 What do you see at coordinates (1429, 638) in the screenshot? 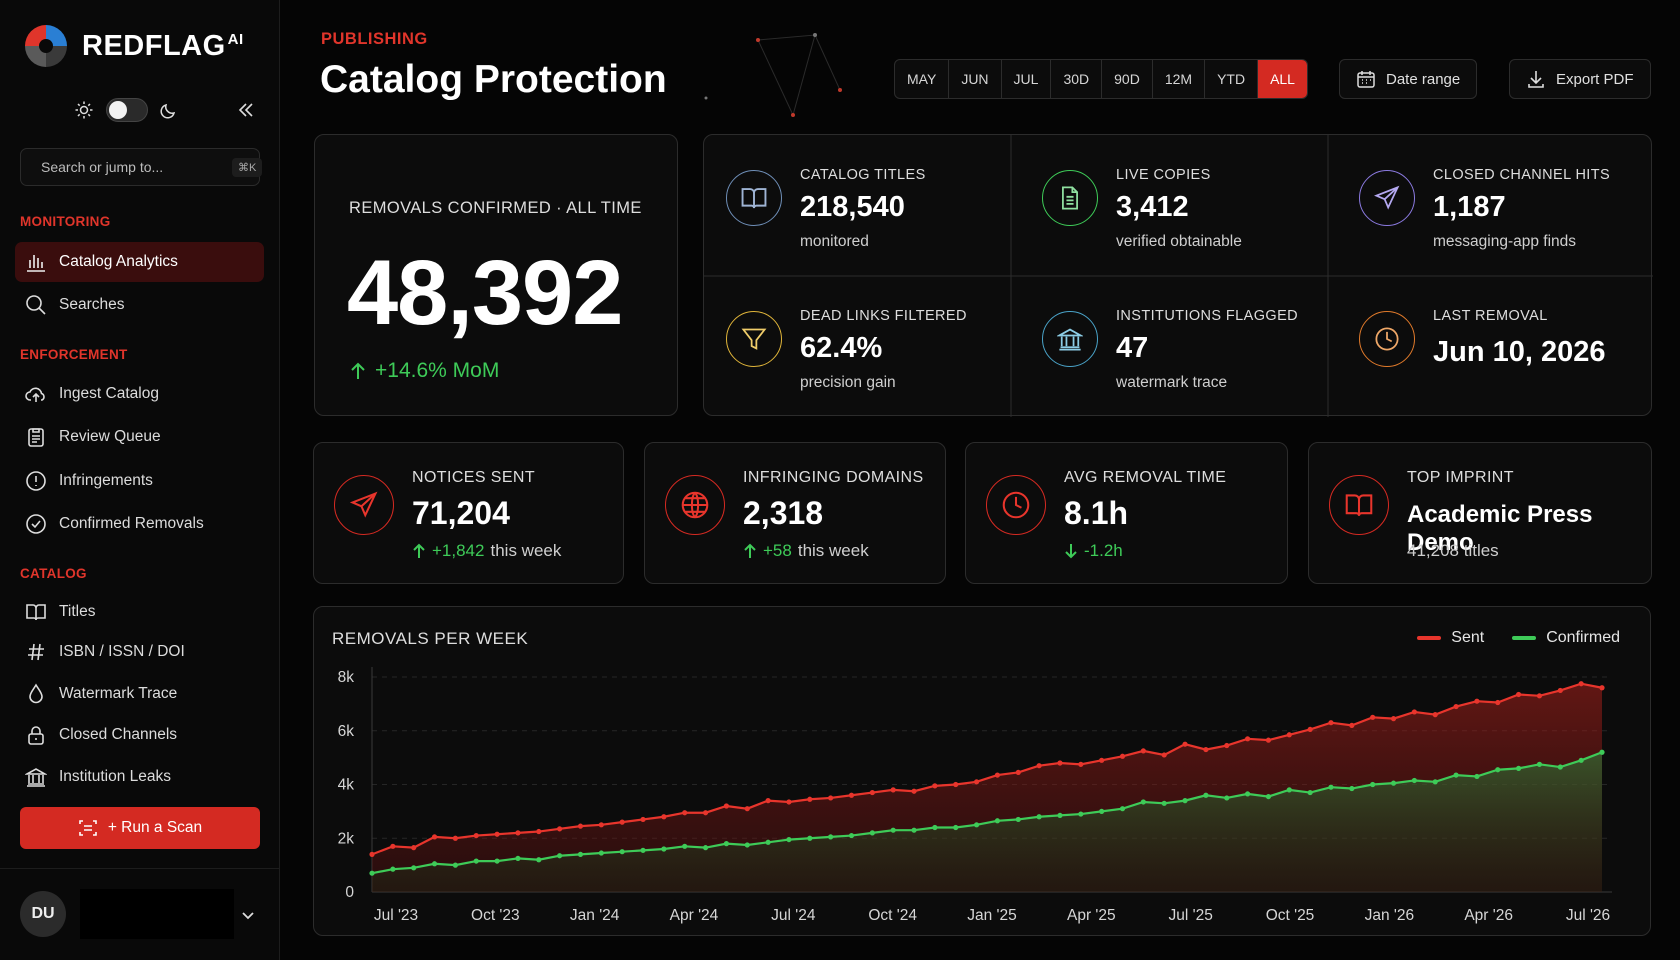
I see `legend-swatch` at bounding box center [1429, 638].